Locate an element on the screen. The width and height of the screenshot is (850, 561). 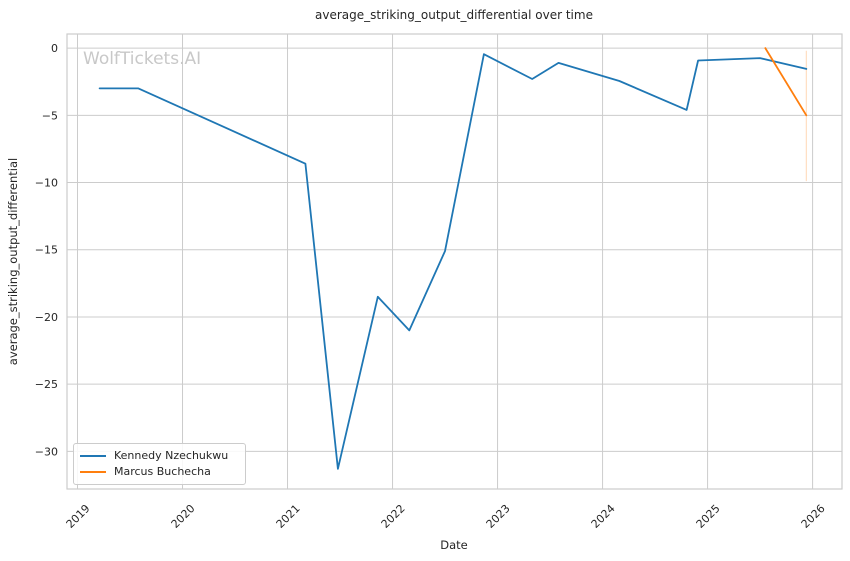
y-tick-labels: 0 −5 −10 −15 −20 −25 −30 is located at coordinates (46, 250).